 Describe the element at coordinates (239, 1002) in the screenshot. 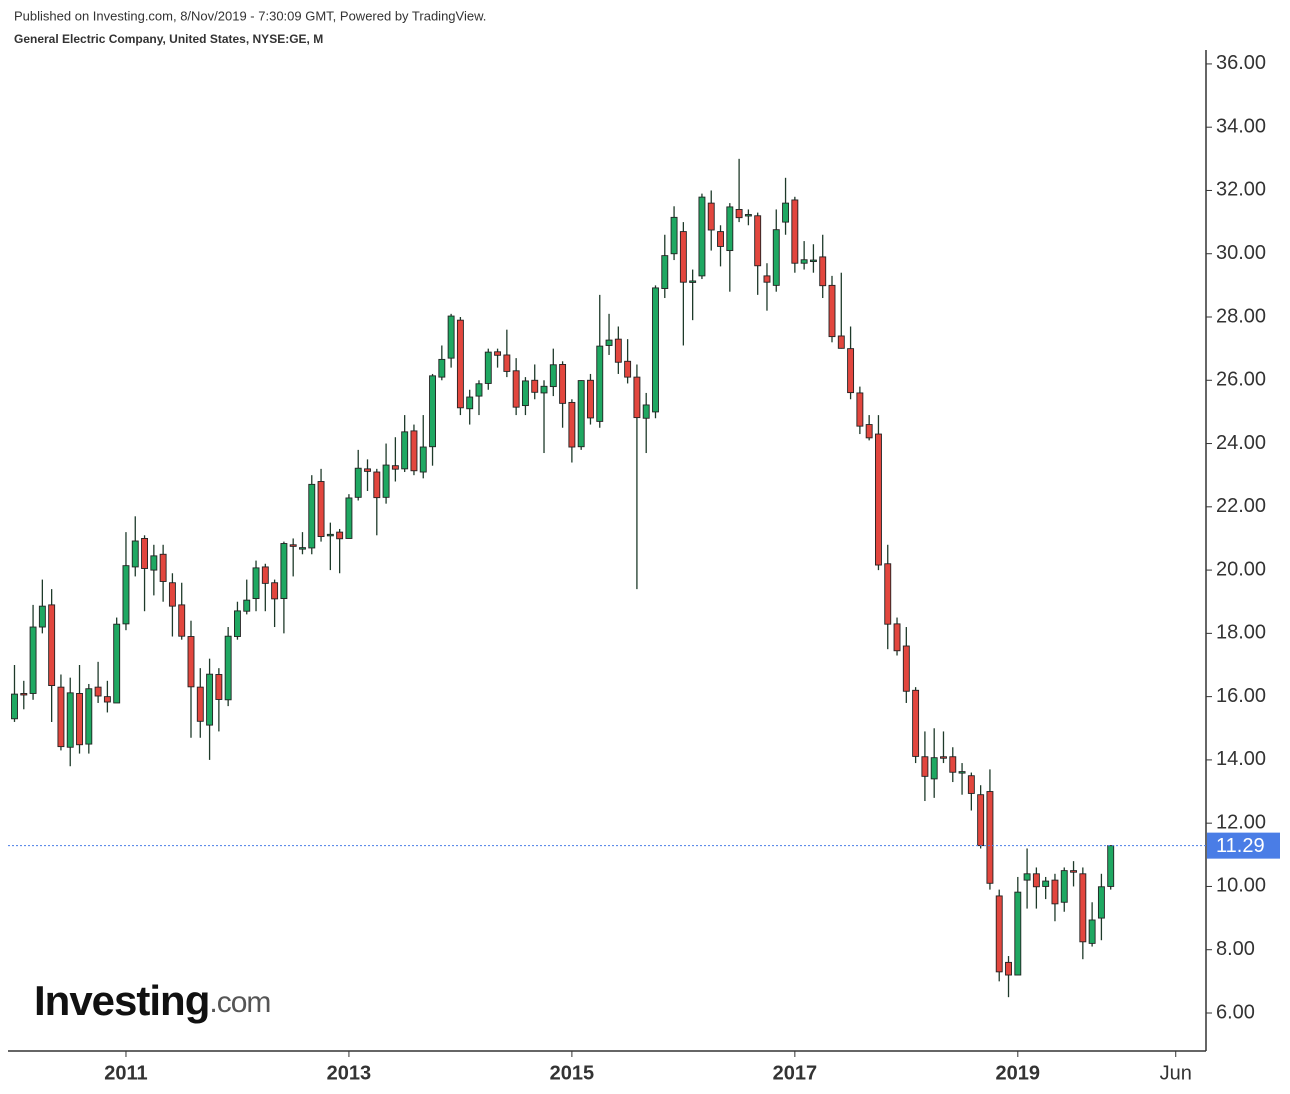

I see `watermark-suffix: .com` at that location.